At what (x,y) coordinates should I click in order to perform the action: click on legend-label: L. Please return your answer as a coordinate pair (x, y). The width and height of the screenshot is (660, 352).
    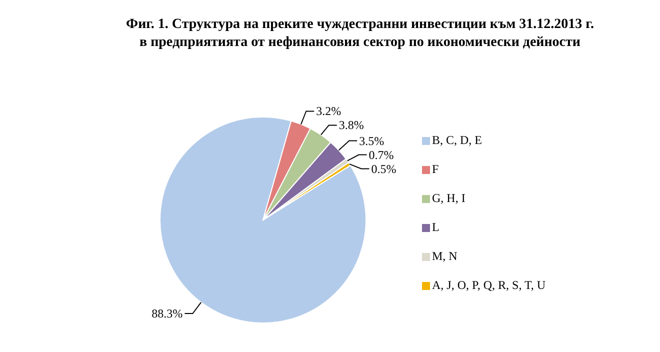
    Looking at the image, I should click on (436, 227).